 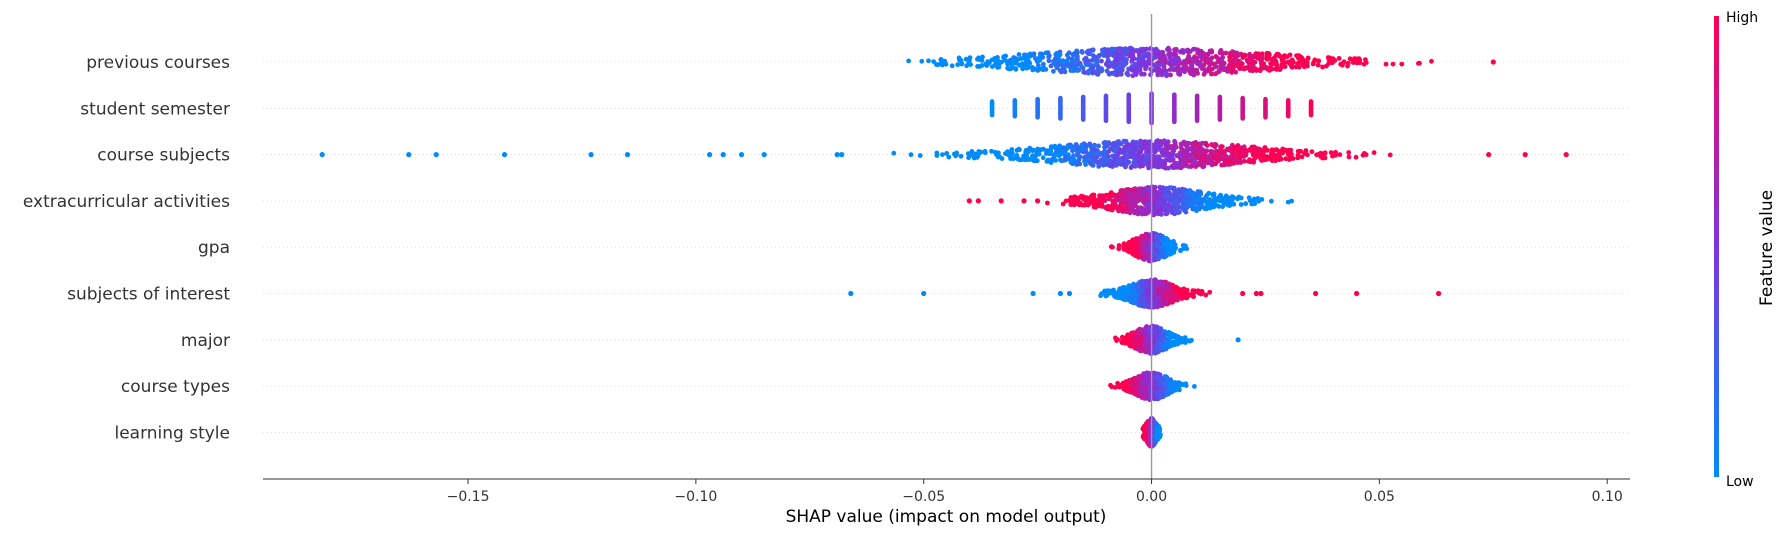 What do you see at coordinates (1201, 62) in the screenshot?
I see `feature-row-points` at bounding box center [1201, 62].